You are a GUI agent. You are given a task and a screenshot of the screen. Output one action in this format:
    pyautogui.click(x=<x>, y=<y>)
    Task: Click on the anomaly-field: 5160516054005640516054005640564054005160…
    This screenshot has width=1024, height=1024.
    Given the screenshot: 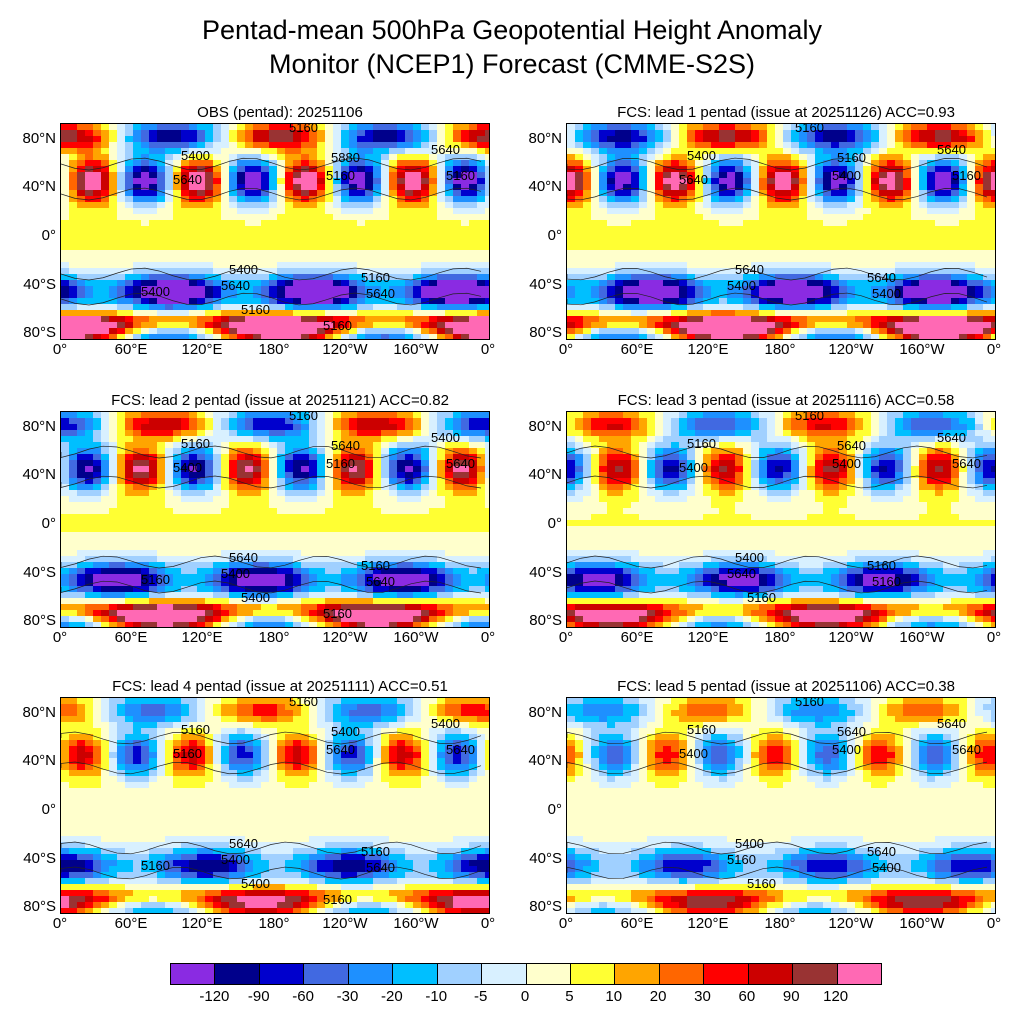 What is the action you would take?
    pyautogui.click(x=275, y=519)
    